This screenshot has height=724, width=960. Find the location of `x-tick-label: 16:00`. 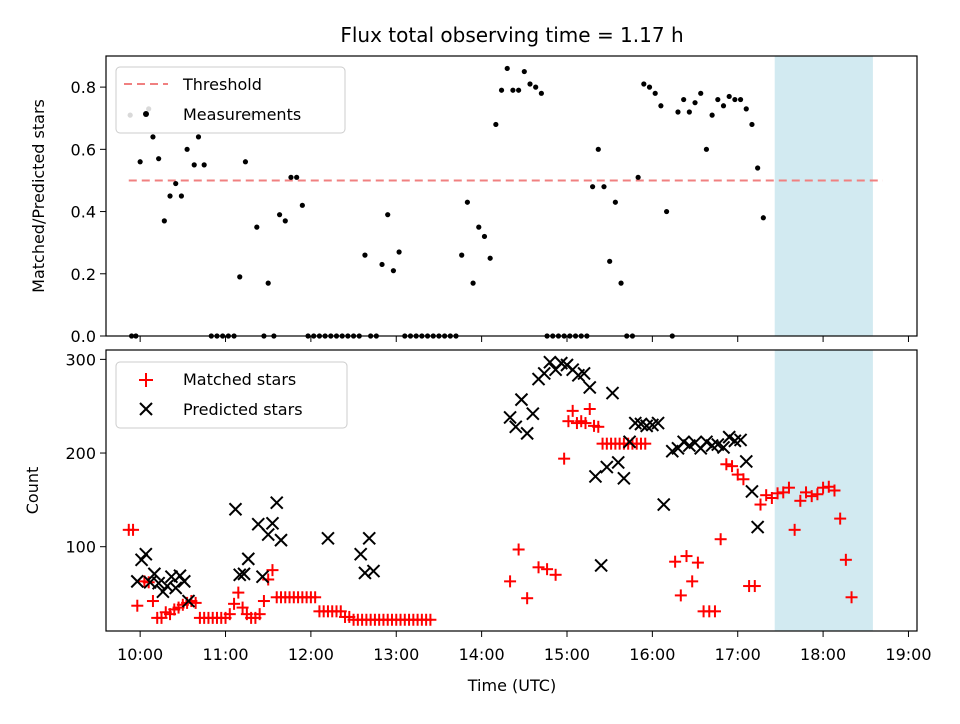

x-tick-label: 16:00 is located at coordinates (652, 654).